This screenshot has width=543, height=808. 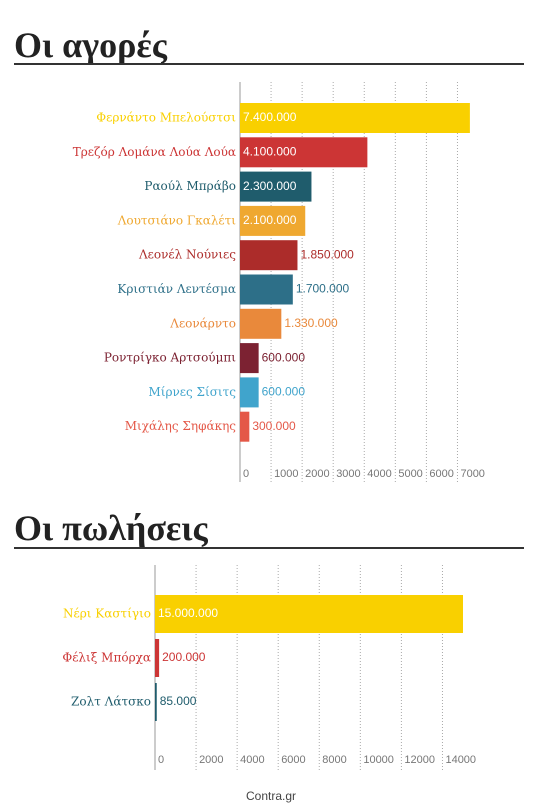 What do you see at coordinates (472, 474) in the screenshot?
I see `x-tick-label: 7000` at bounding box center [472, 474].